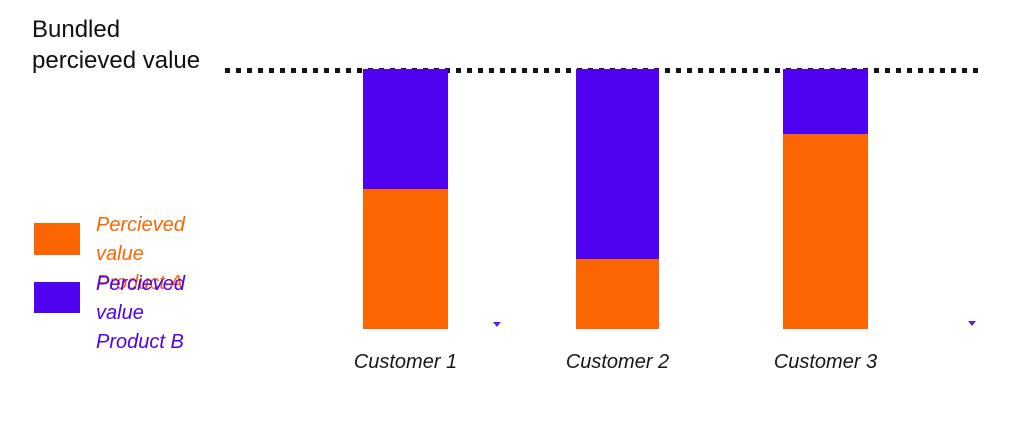 The height and width of the screenshot is (439, 1024). What do you see at coordinates (116, 45) in the screenshot?
I see `chart-title: Bundled percieved value` at bounding box center [116, 45].